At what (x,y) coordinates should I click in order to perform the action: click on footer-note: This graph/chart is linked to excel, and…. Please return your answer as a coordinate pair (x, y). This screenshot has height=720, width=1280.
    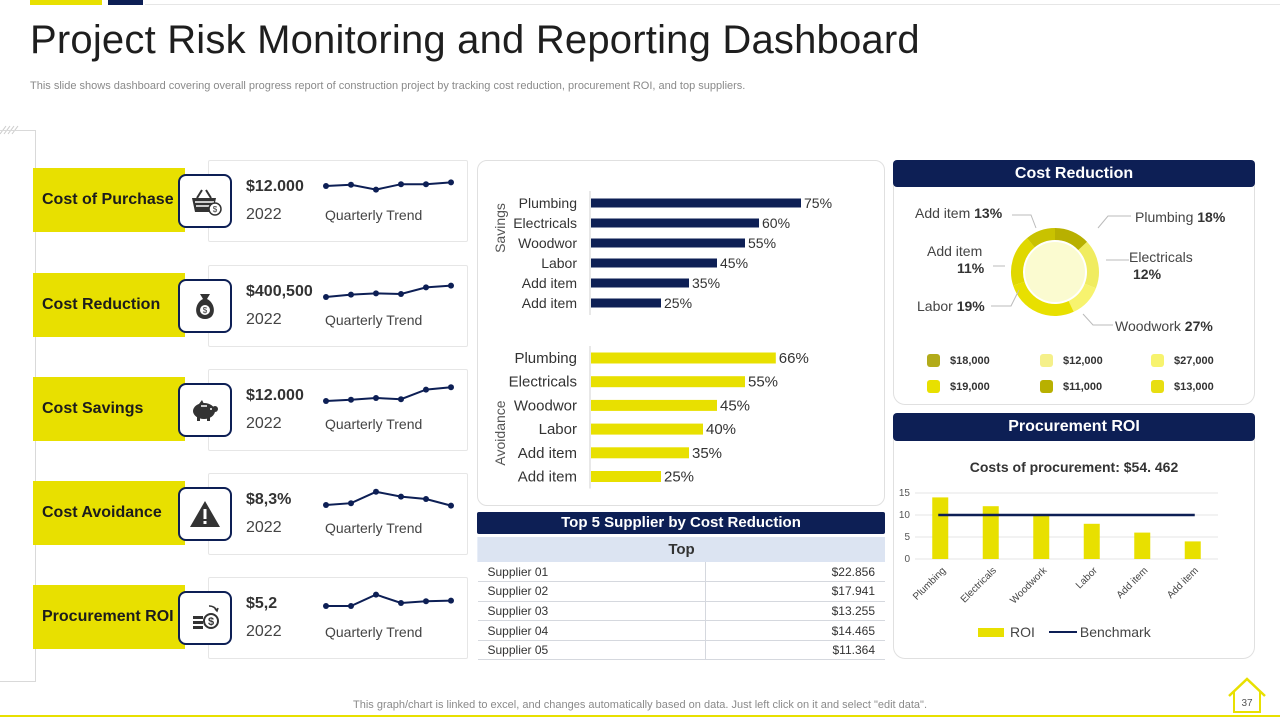
    Looking at the image, I should click on (640, 705).